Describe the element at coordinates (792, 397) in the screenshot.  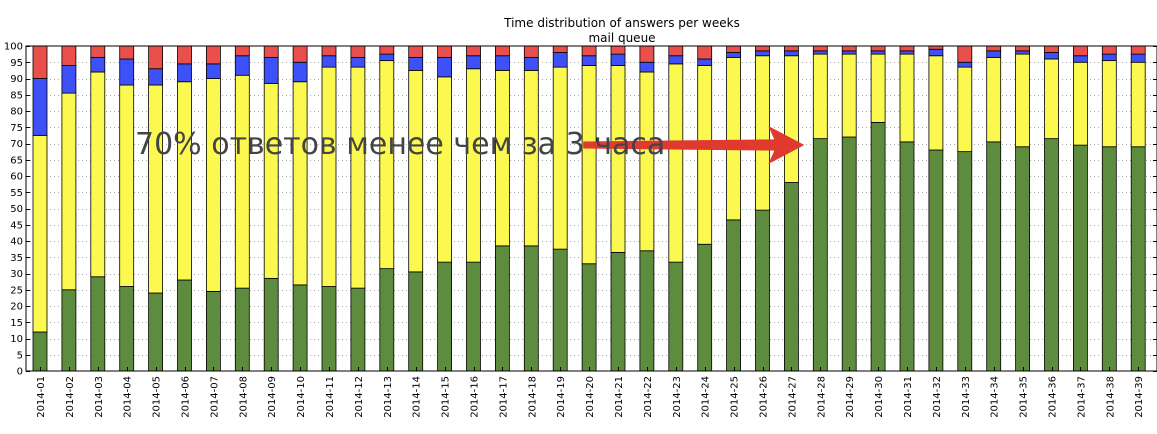
I see `x-tick-label: 2014-27` at that location.